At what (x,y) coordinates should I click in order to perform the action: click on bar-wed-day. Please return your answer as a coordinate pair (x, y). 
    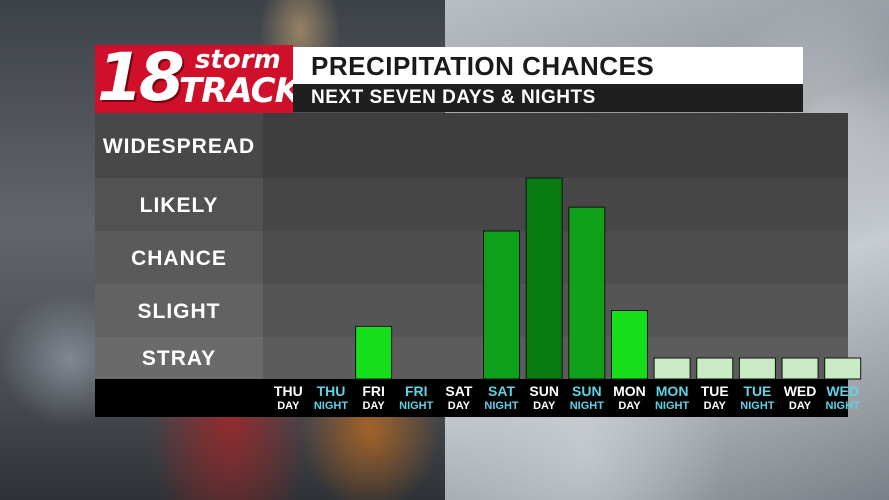
    Looking at the image, I should click on (800, 368).